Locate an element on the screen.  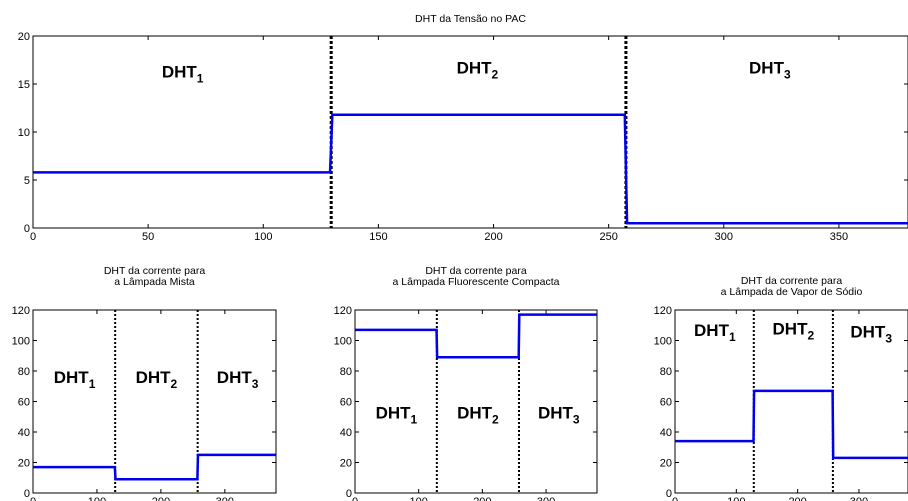
y-tick-label: 10 is located at coordinates (24, 133).